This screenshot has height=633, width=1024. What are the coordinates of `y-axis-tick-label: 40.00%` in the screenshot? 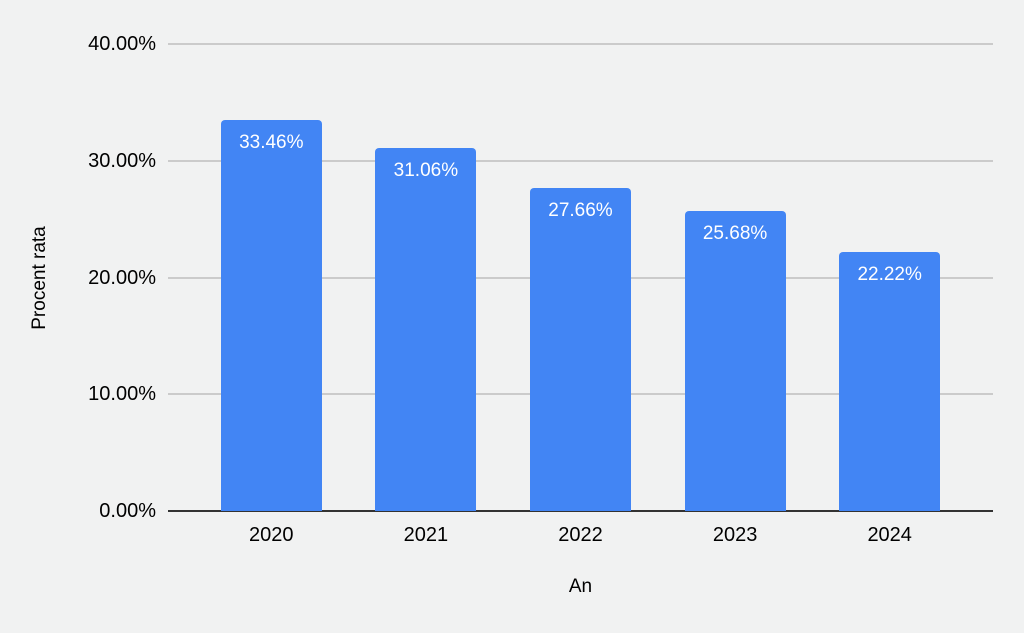 It's located at (122, 44).